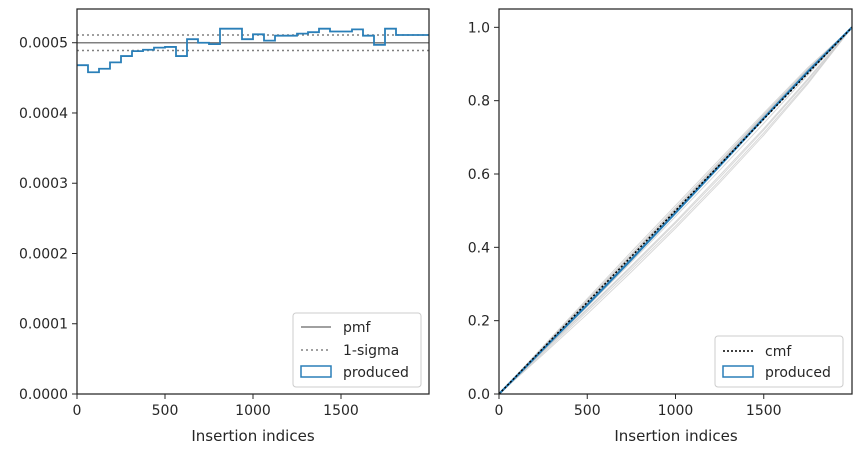  I want to click on left-x-tick-label: 1500, so click(341, 411).